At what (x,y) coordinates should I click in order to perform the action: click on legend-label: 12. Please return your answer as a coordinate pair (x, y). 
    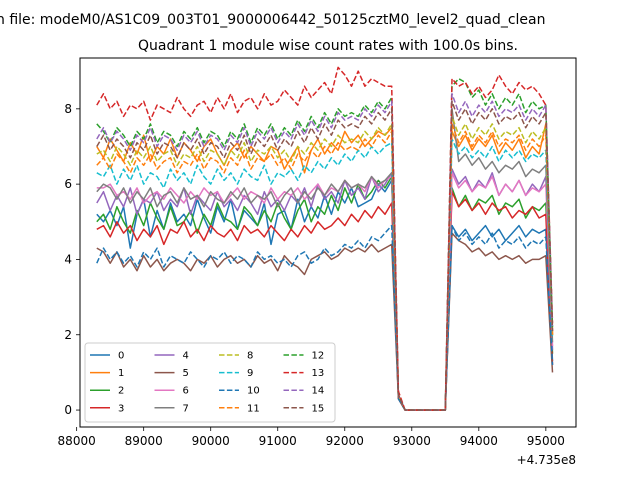
    Looking at the image, I should click on (318, 356).